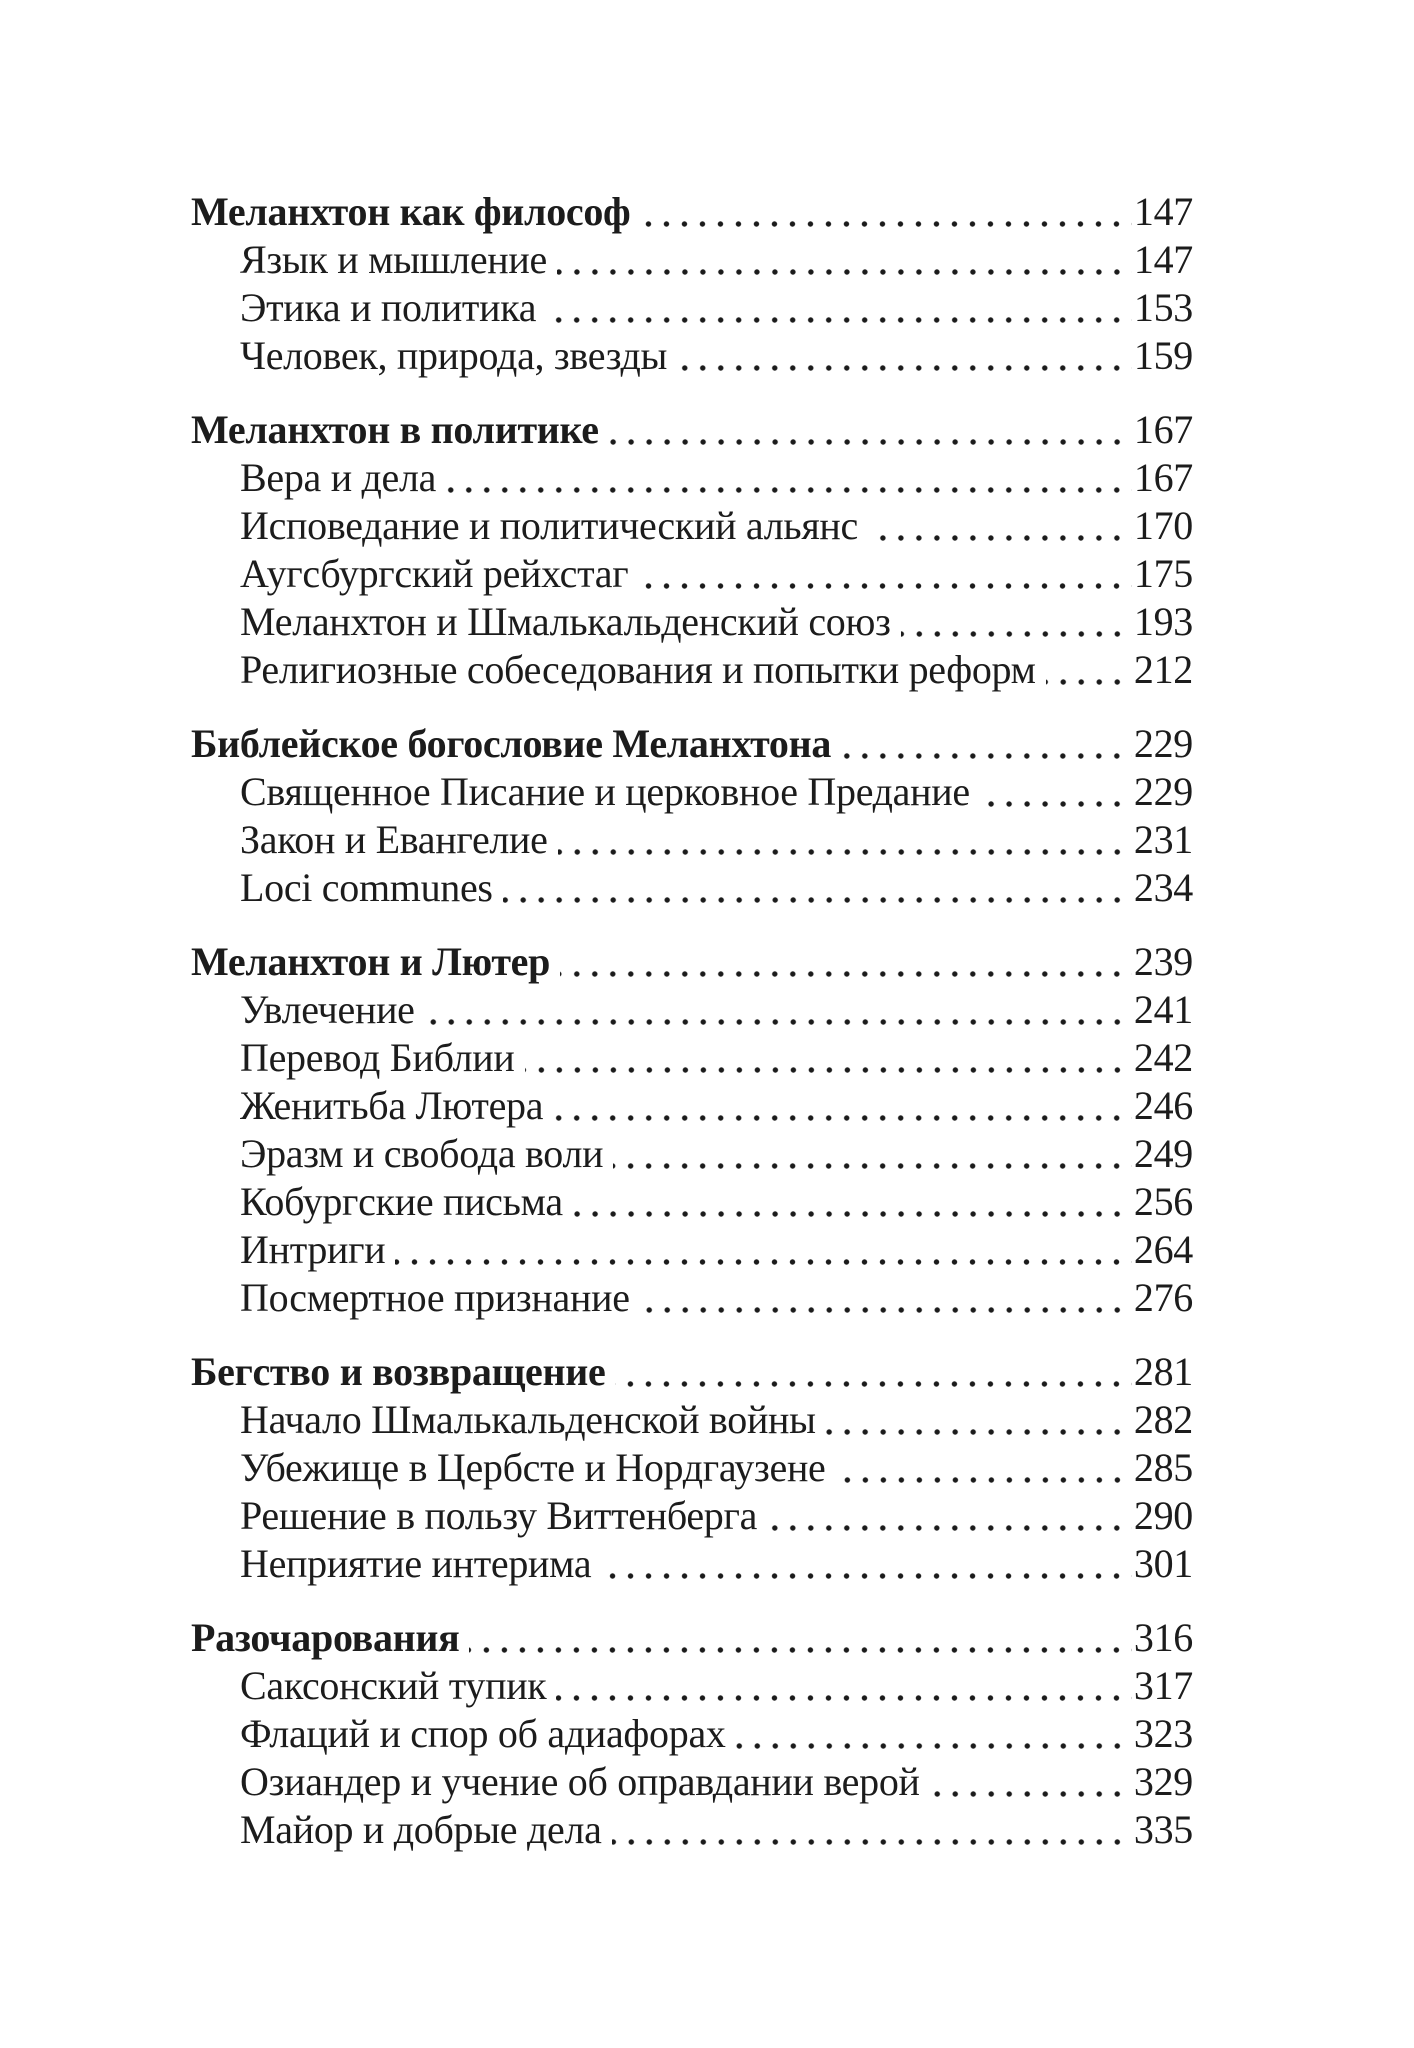  Describe the element at coordinates (1163, 1297) in the screenshot. I see `toc-page-number: 276` at that location.